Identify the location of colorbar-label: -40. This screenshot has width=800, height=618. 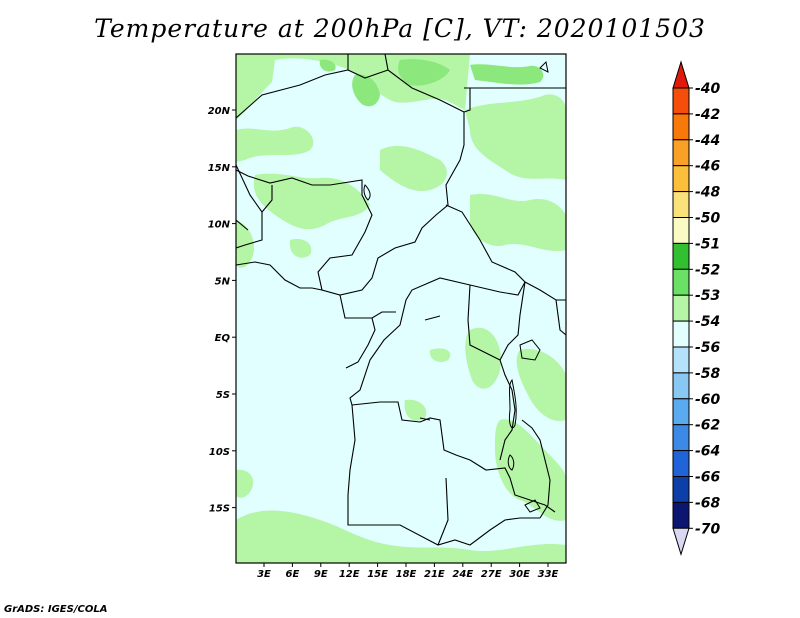
(708, 89).